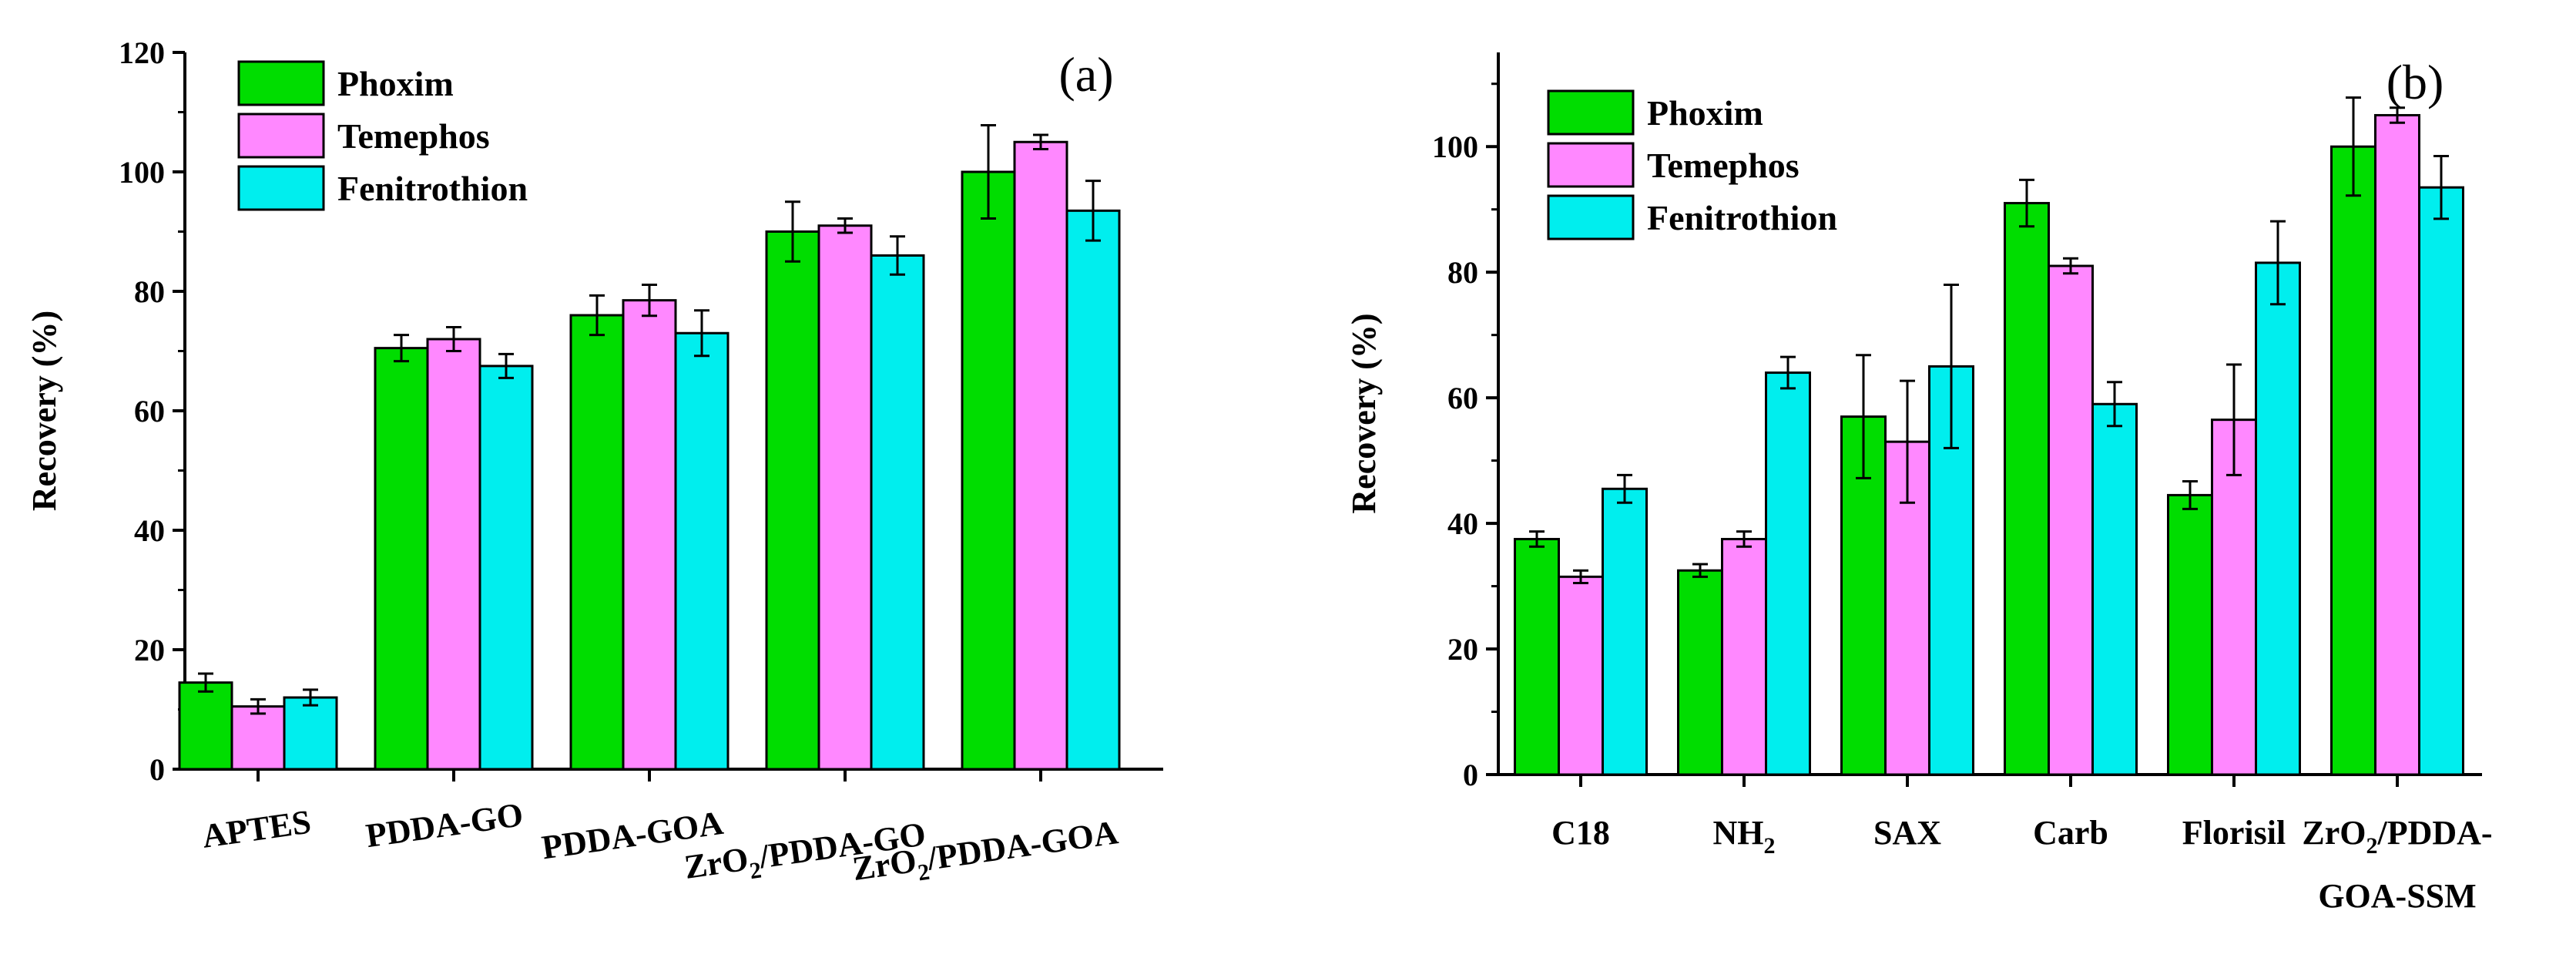 The image size is (2576, 958). Describe the element at coordinates (1085, 74) in the screenshot. I see `panel-a-panel-label: (a)` at that location.